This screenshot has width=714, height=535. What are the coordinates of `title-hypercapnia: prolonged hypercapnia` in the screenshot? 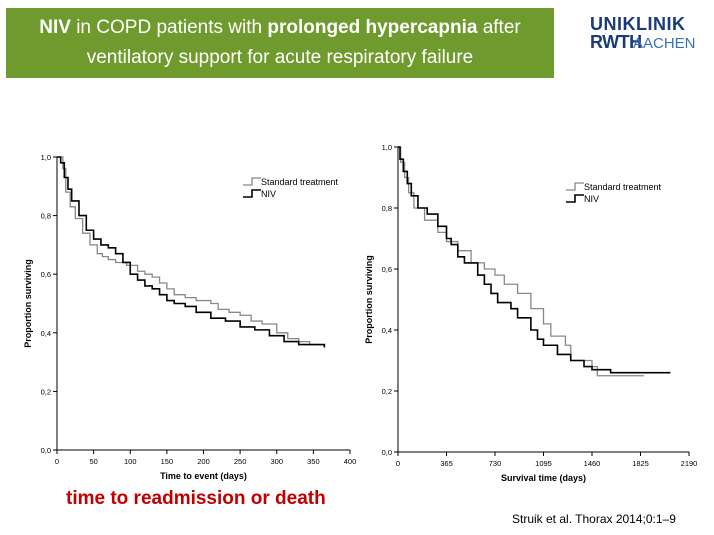 It's located at (372, 27).